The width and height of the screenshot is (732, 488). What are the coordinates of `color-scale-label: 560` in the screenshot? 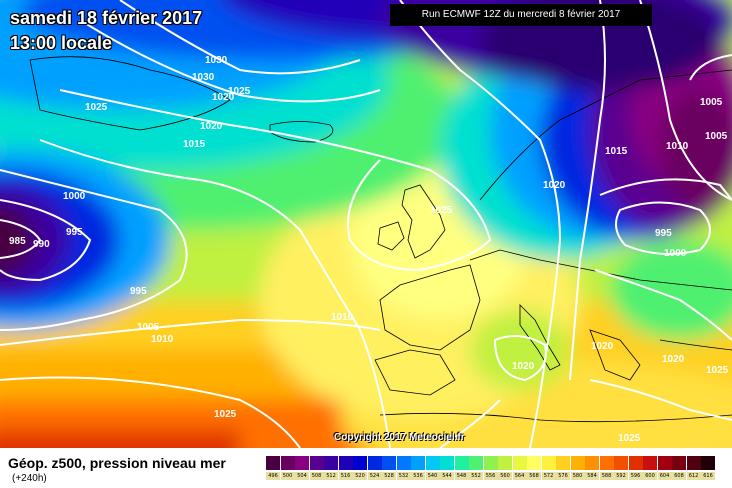 It's located at (505, 476).